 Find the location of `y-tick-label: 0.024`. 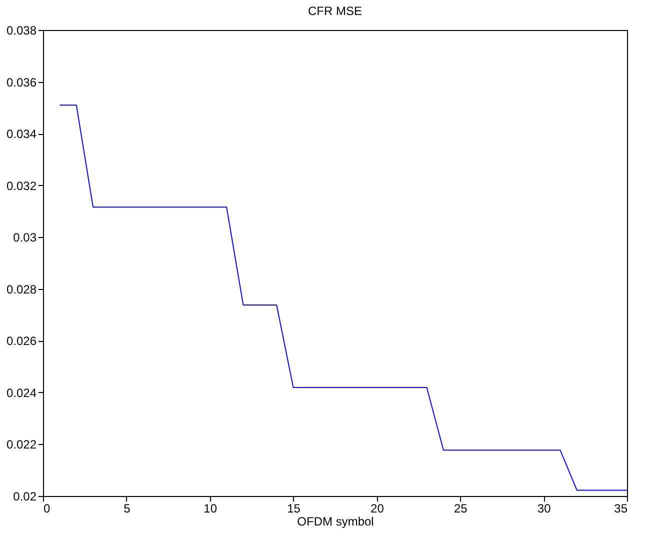

y-tick-label: 0.024 is located at coordinates (21, 393).